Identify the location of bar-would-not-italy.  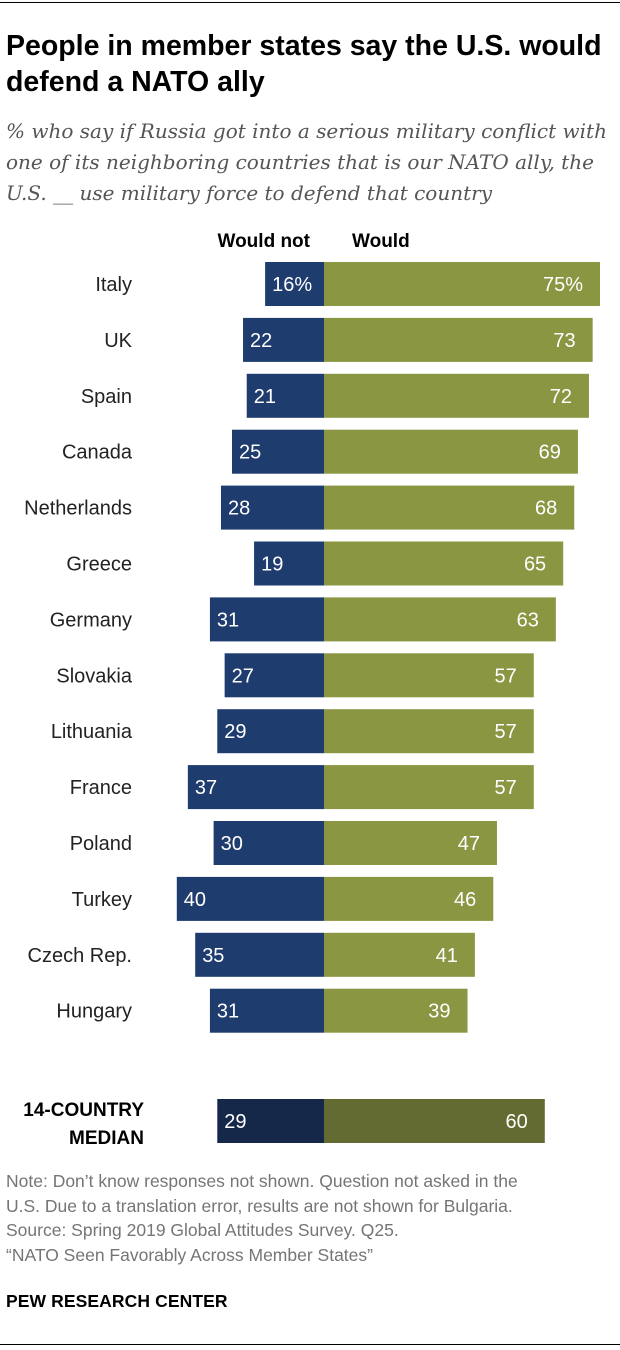
(294, 284).